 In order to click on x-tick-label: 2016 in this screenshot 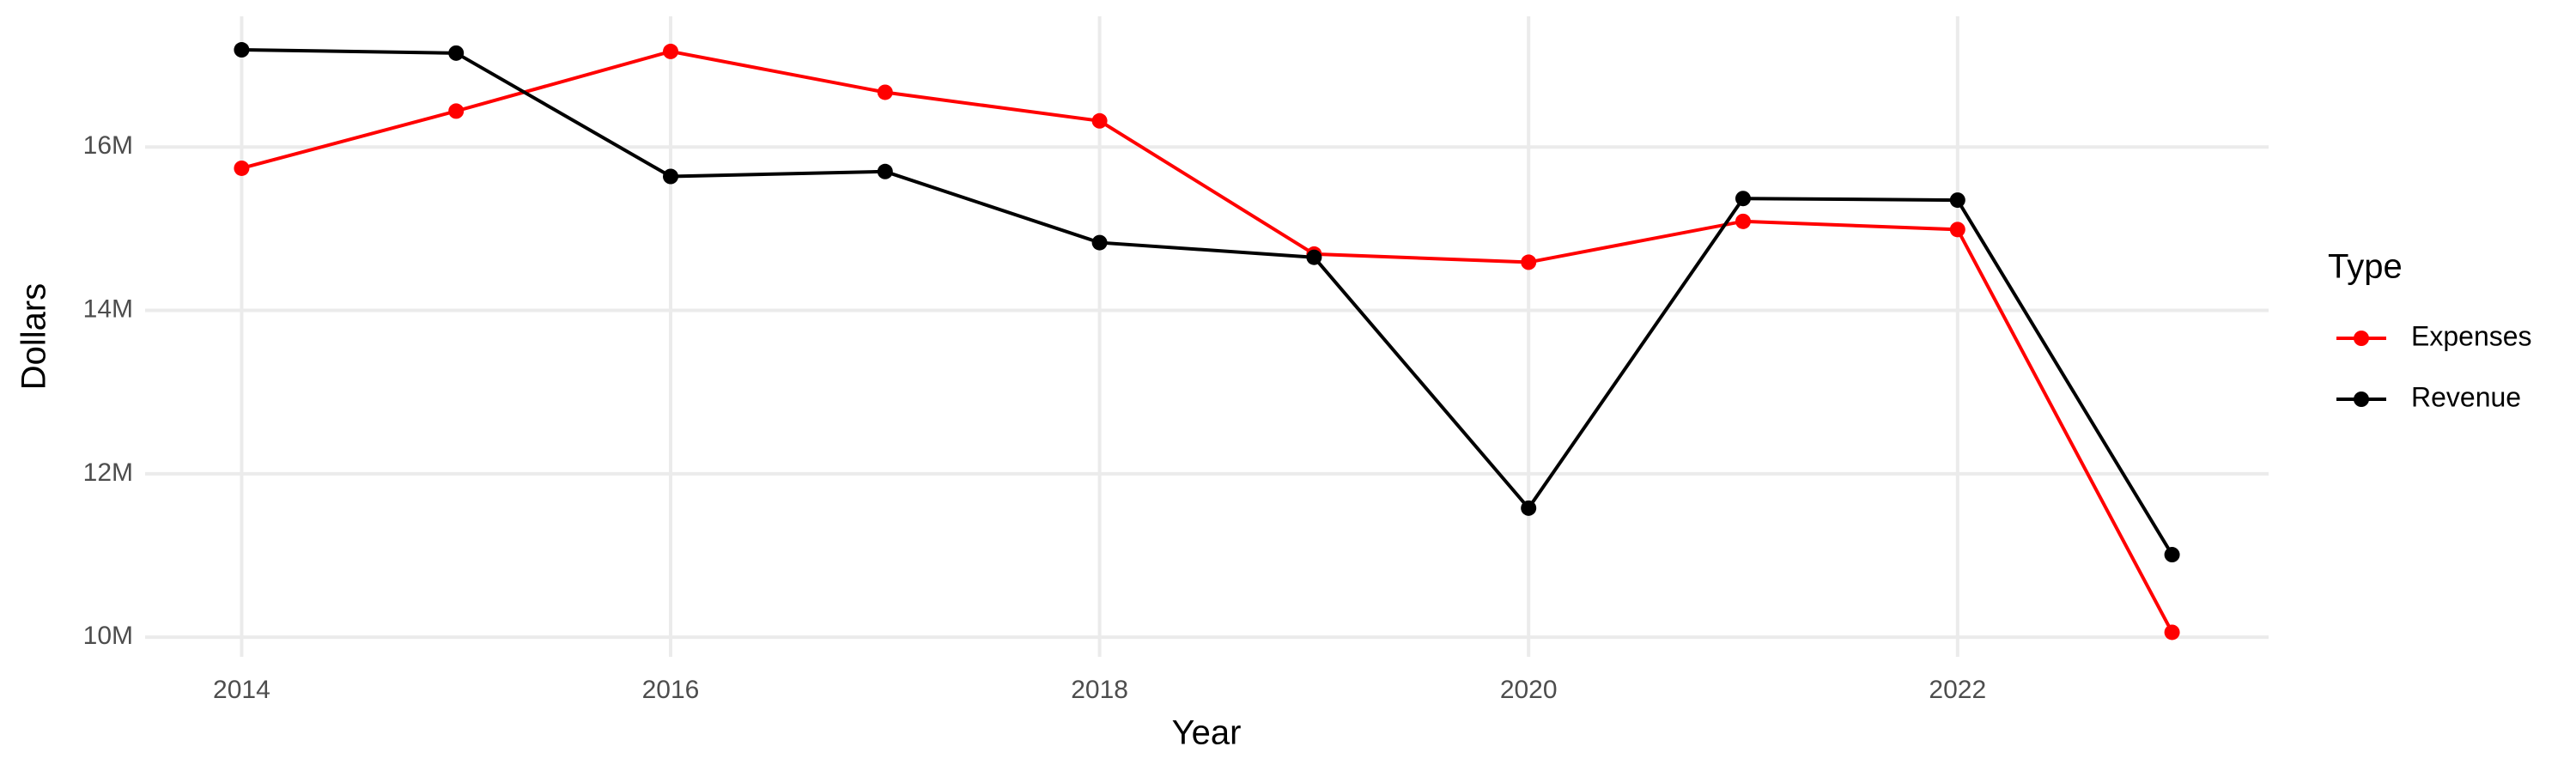, I will do `click(671, 690)`.